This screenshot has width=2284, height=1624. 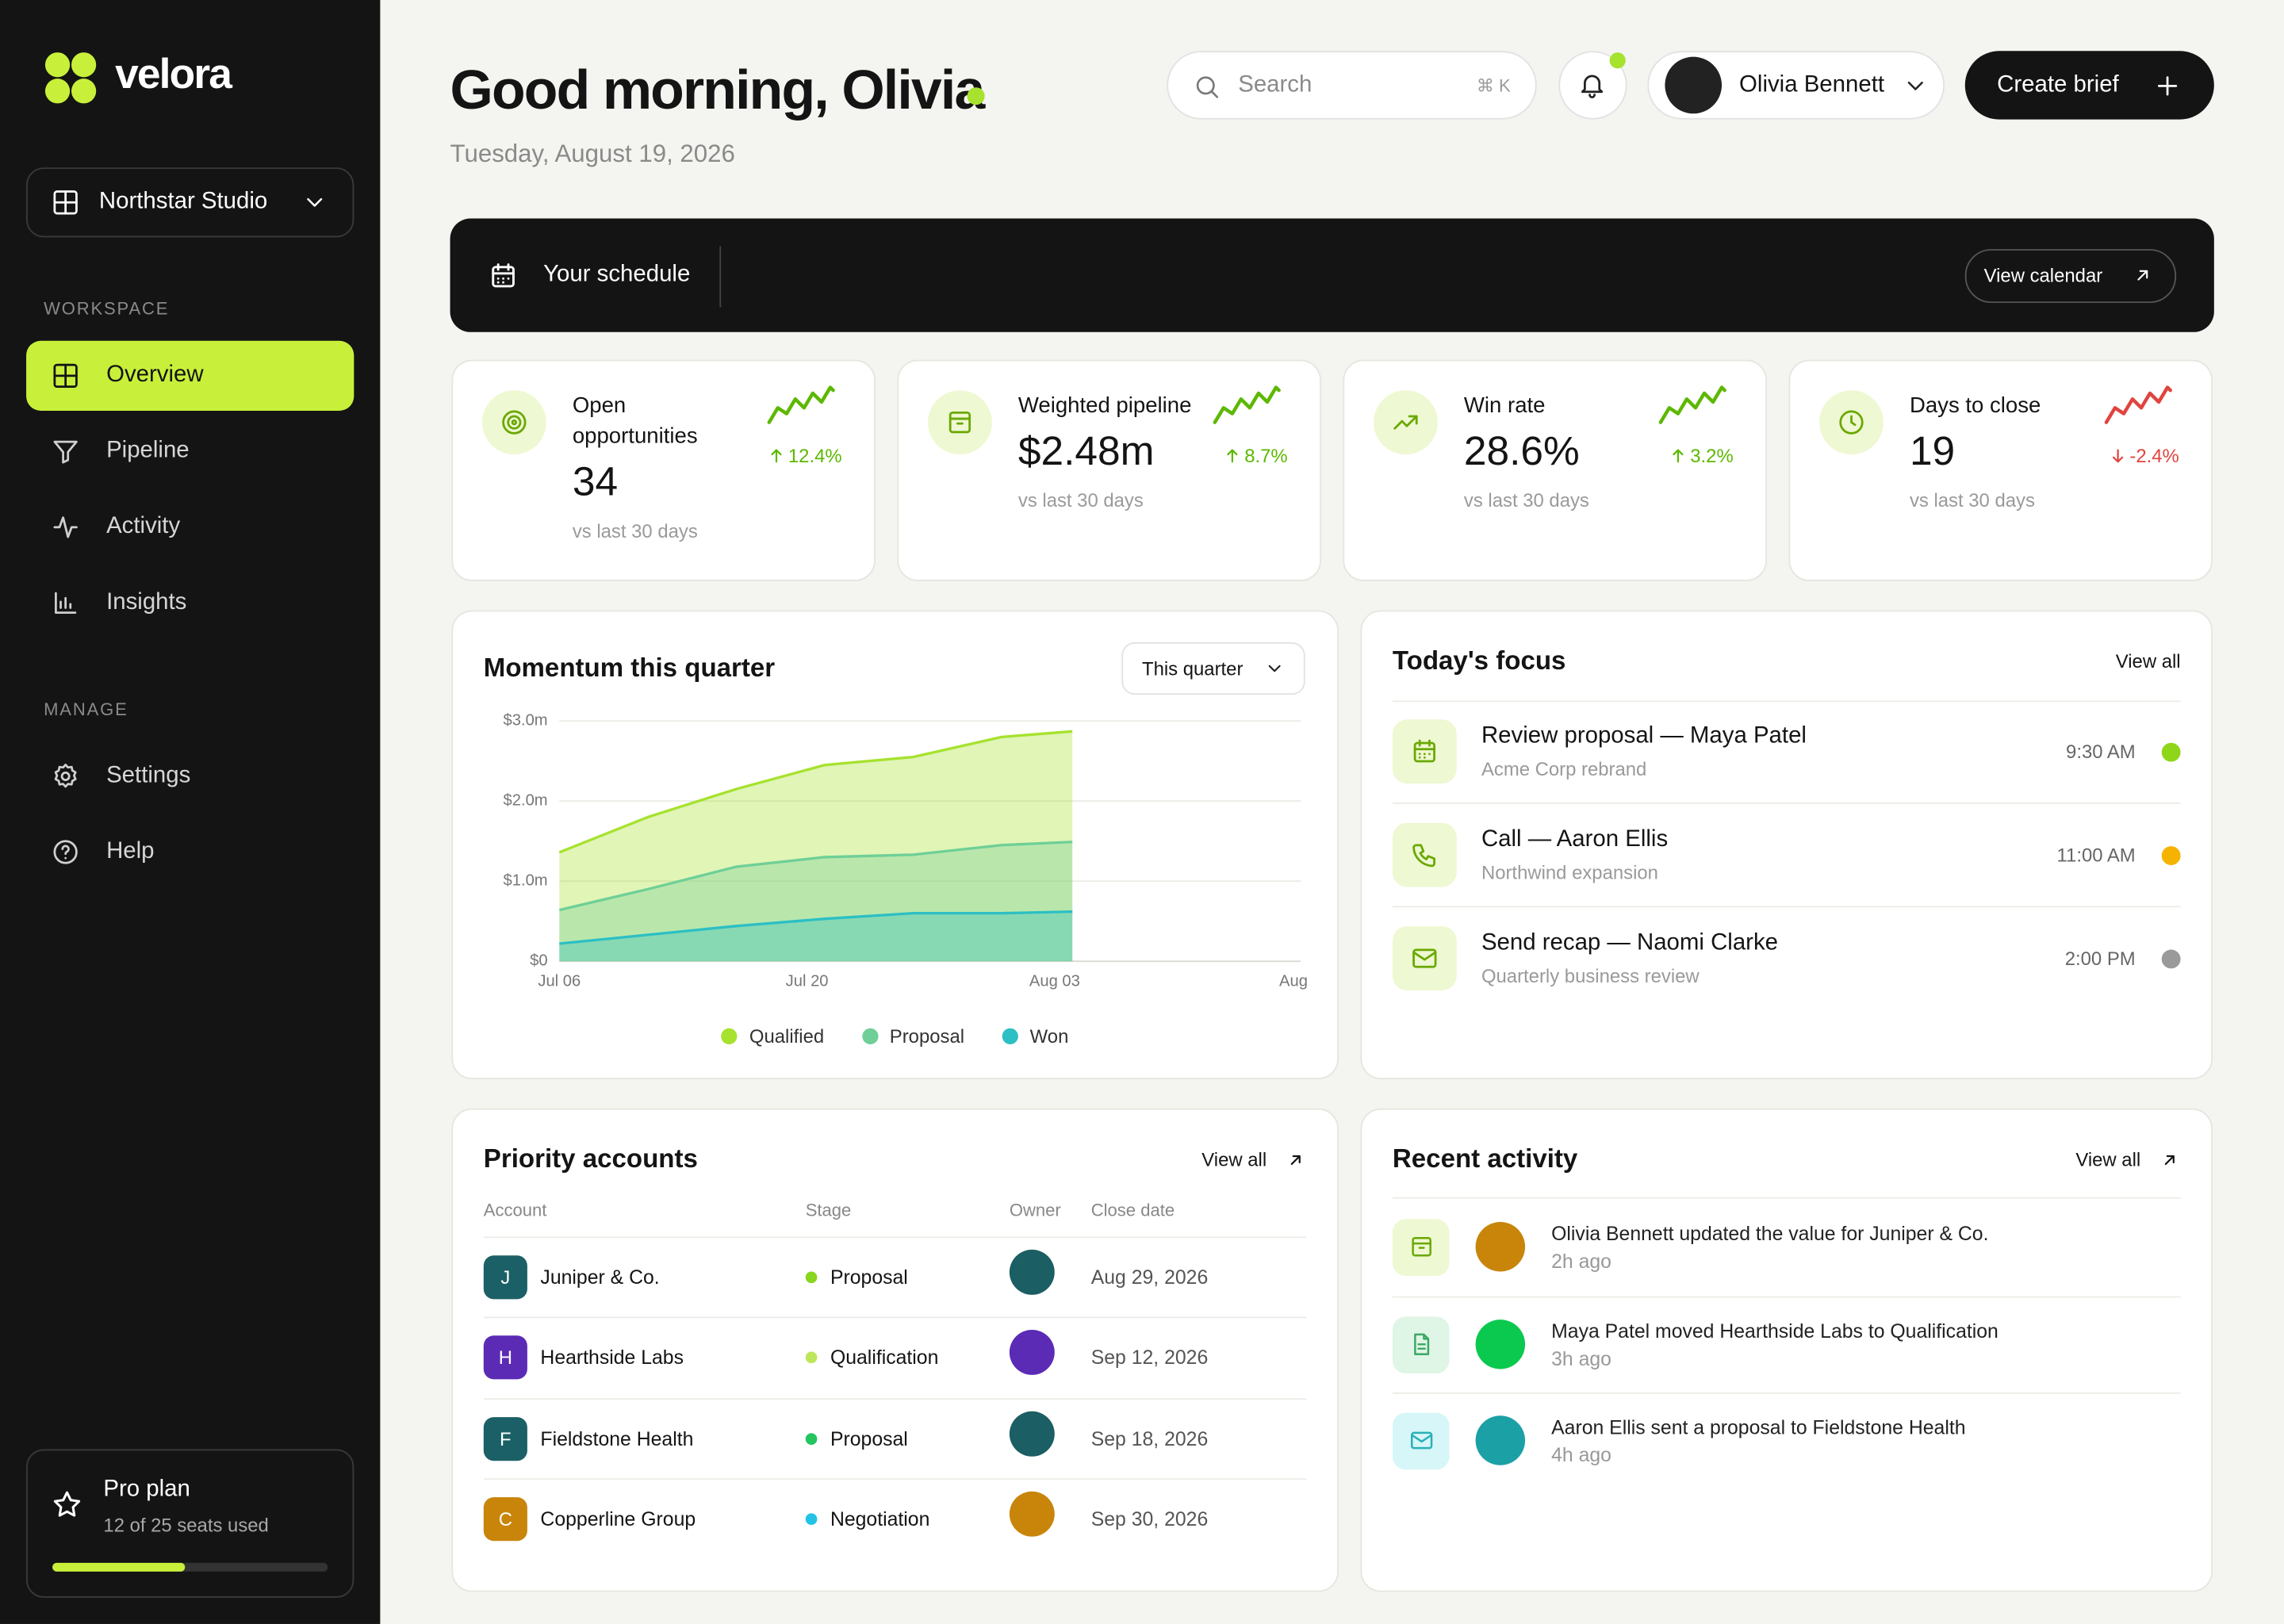 What do you see at coordinates (1234, 1159) in the screenshot?
I see `accounts-view-all: View all` at bounding box center [1234, 1159].